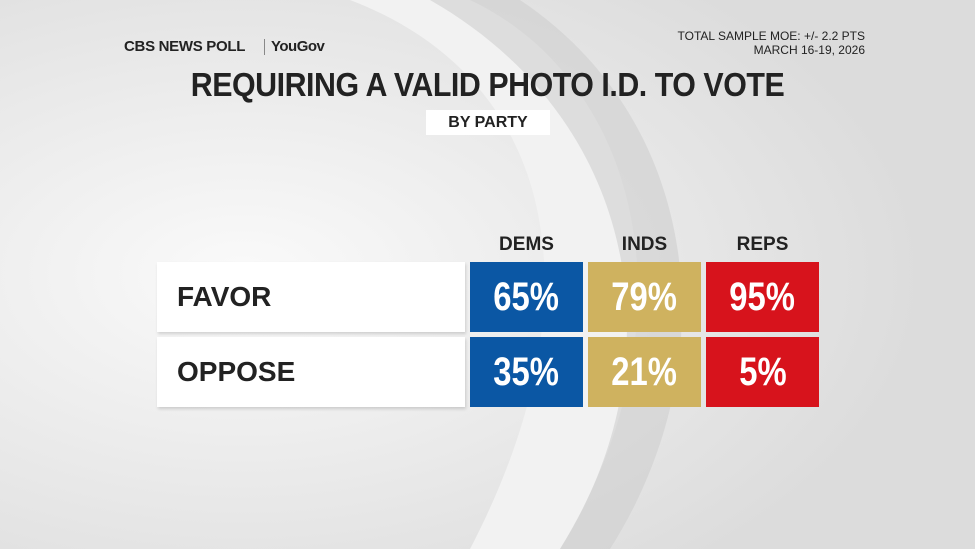 This screenshot has width=975, height=549. I want to click on column-header: INDS, so click(644, 244).